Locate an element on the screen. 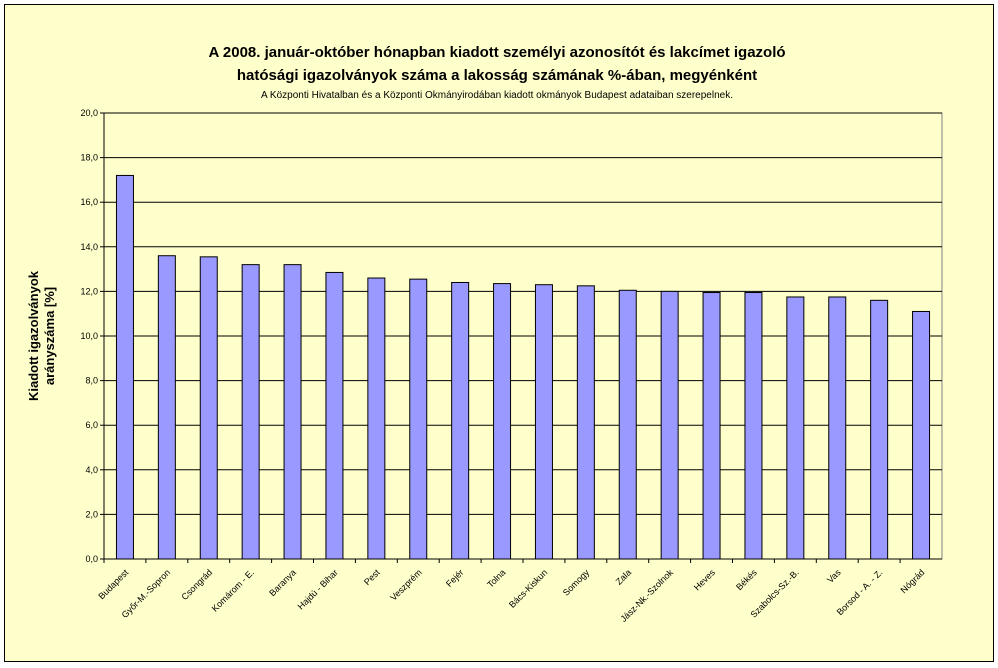 Image resolution: width=998 pixels, height=668 pixels. x-tick-label: Csongrád is located at coordinates (196, 584).